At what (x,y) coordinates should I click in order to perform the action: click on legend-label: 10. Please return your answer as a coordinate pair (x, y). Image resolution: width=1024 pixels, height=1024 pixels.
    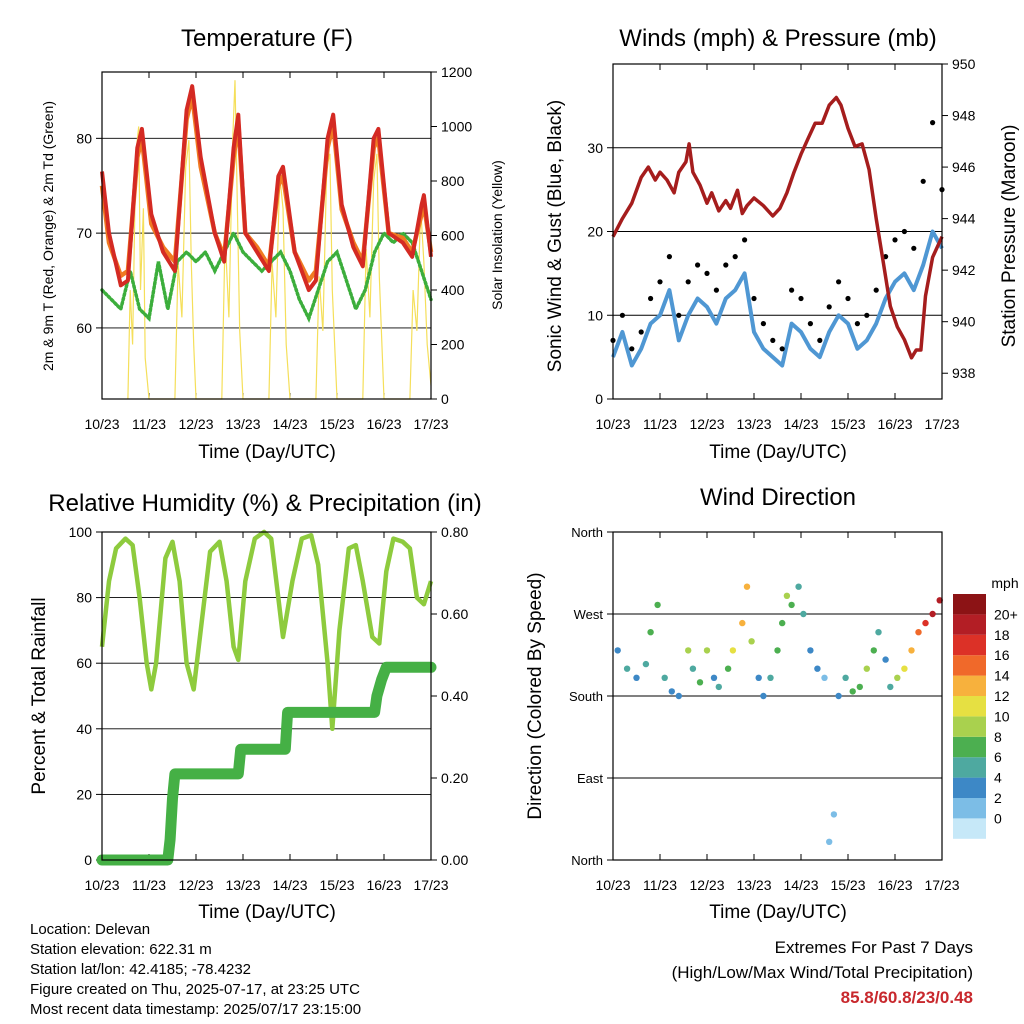
    Looking at the image, I should click on (1002, 716).